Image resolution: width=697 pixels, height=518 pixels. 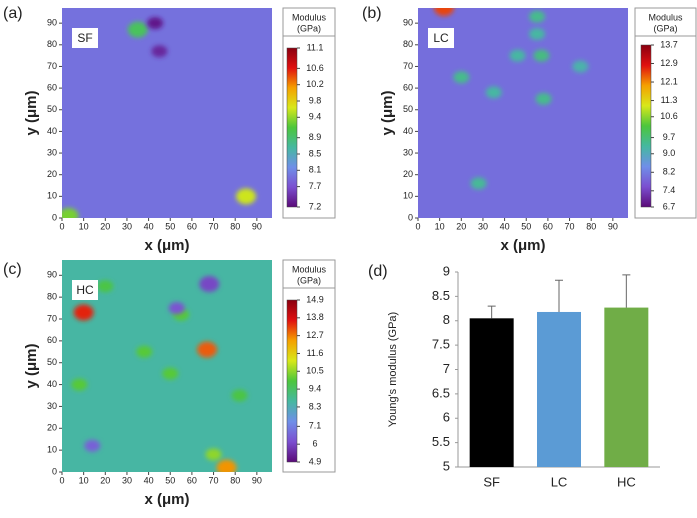 What do you see at coordinates (441, 392) in the screenshot?
I see `y-tick-label: 6.5` at bounding box center [441, 392].